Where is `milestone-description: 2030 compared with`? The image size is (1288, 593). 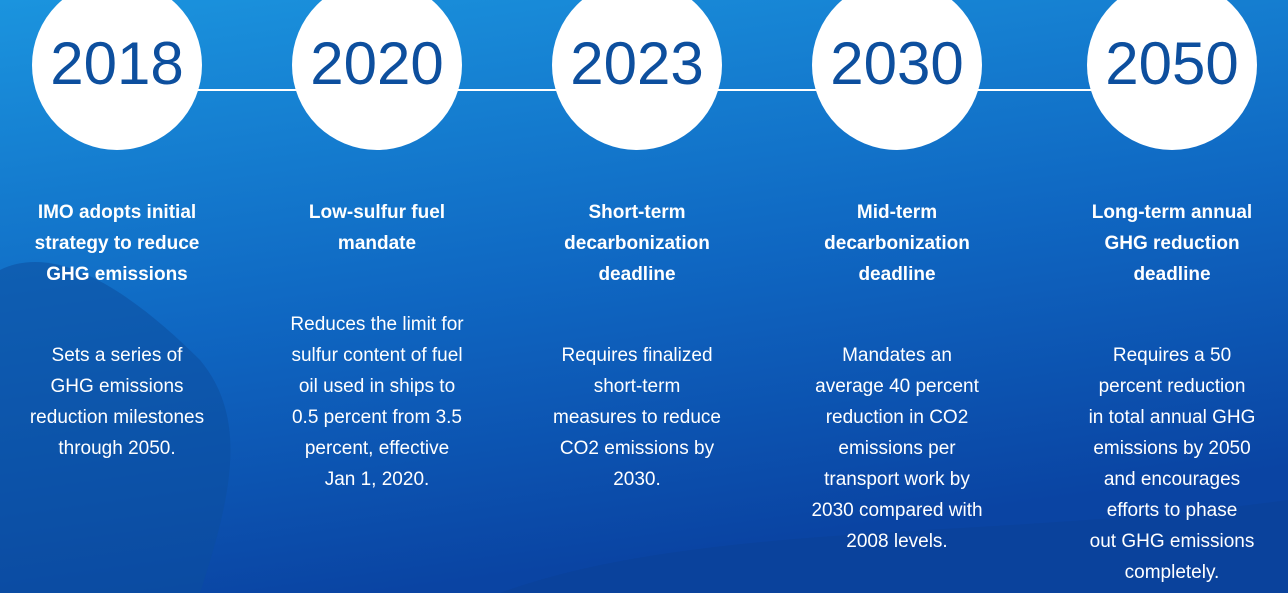 milestone-description: 2030 compared with is located at coordinates (896, 510).